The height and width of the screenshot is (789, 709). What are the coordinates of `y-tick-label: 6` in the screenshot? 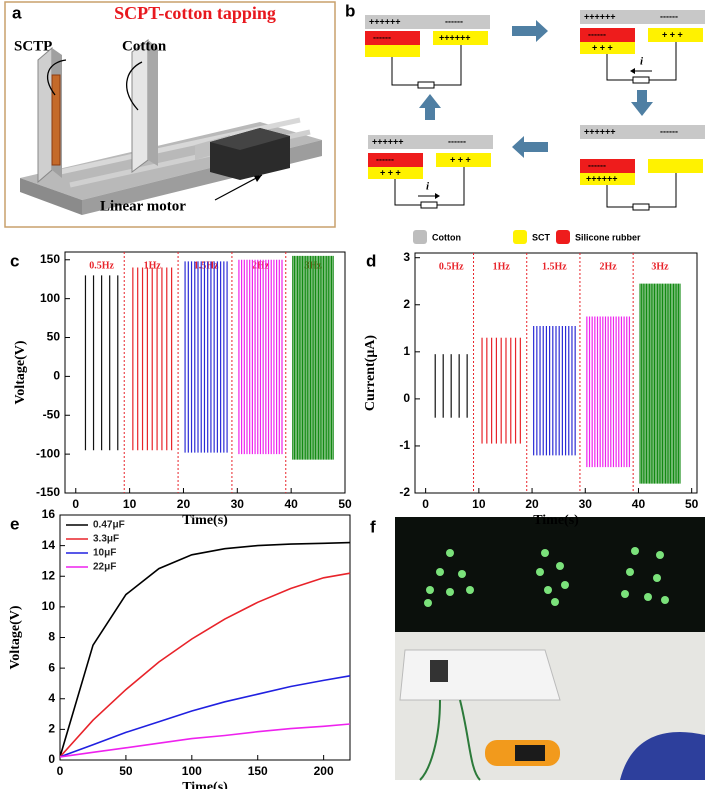 It's located at (51, 667).